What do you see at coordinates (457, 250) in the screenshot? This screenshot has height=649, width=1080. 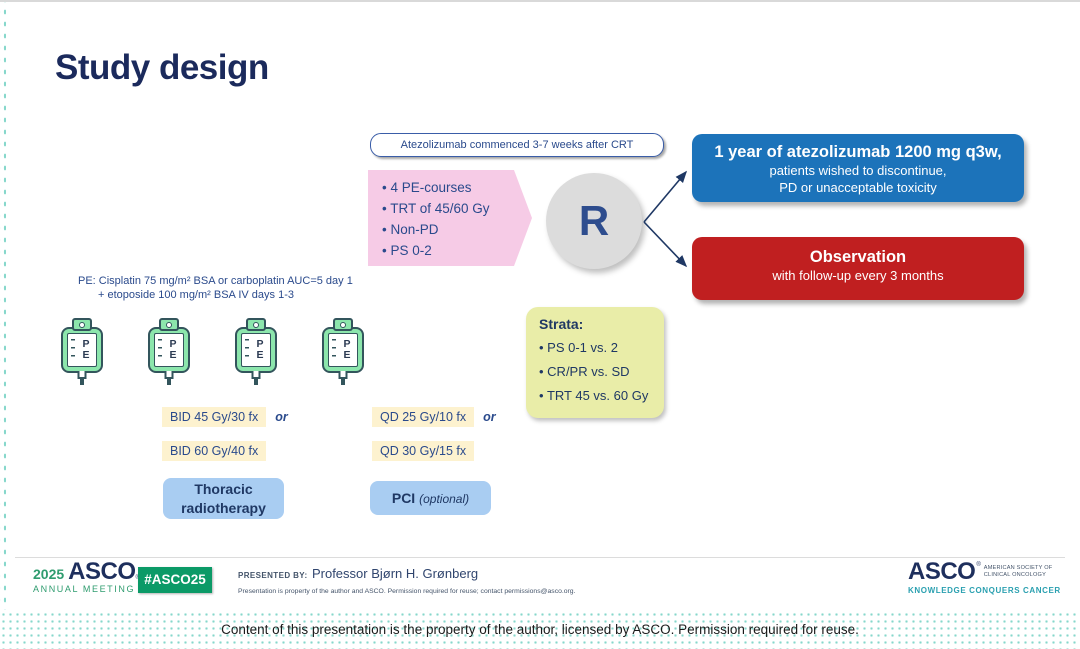 I see `eligibility-item: PS 0-2` at bounding box center [457, 250].